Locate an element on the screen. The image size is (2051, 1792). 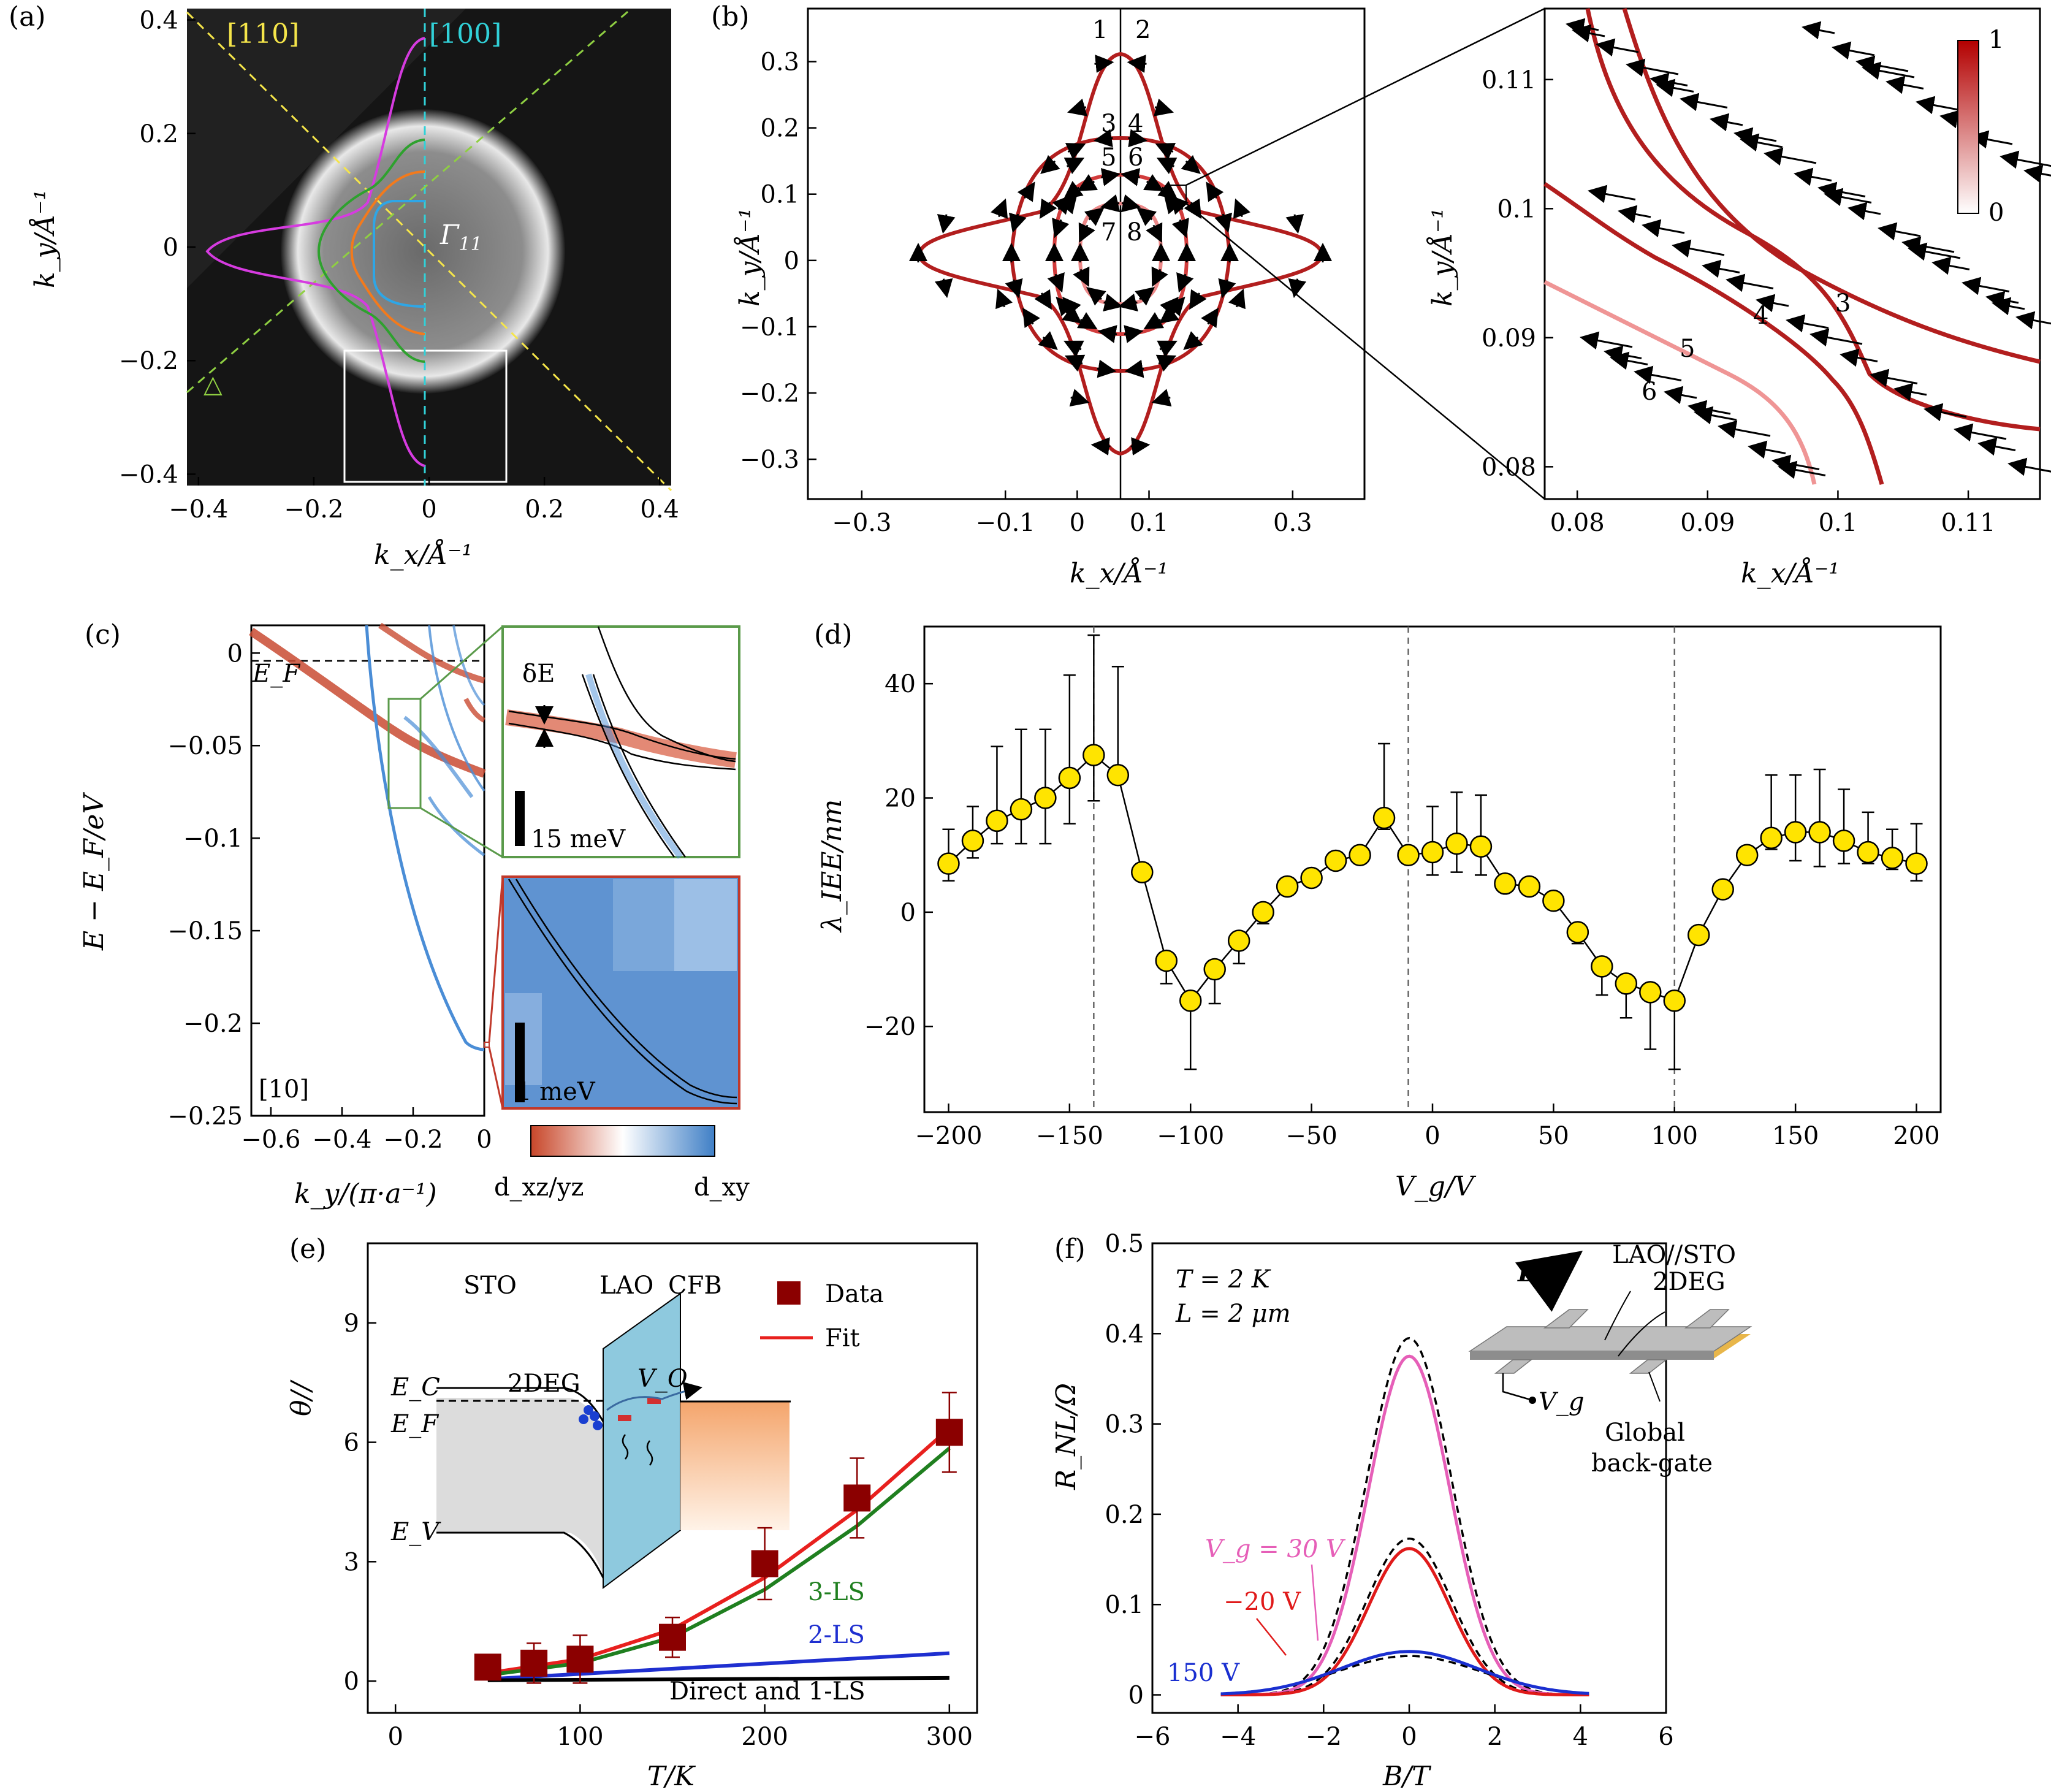
cyan-contour is located at coordinates (399, 254).